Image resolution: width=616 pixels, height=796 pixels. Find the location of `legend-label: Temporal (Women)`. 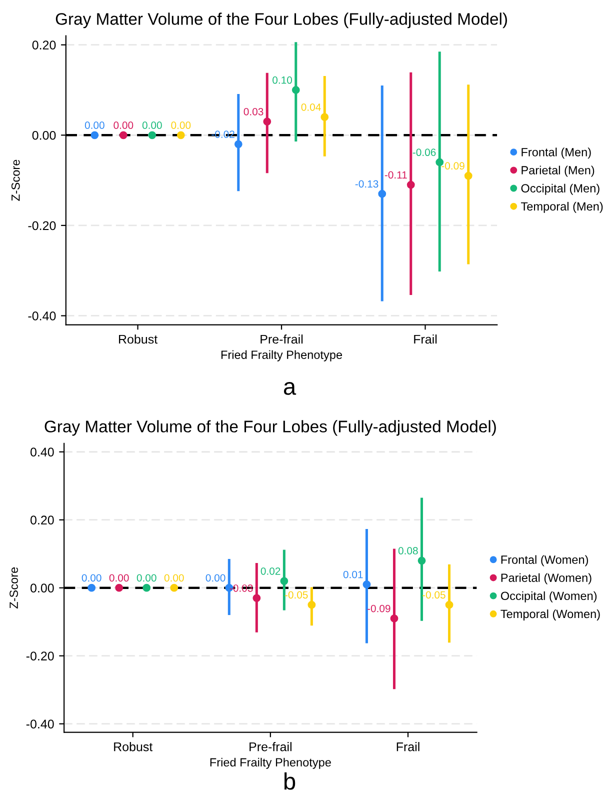

legend-label: Temporal (Women) is located at coordinates (550, 614).